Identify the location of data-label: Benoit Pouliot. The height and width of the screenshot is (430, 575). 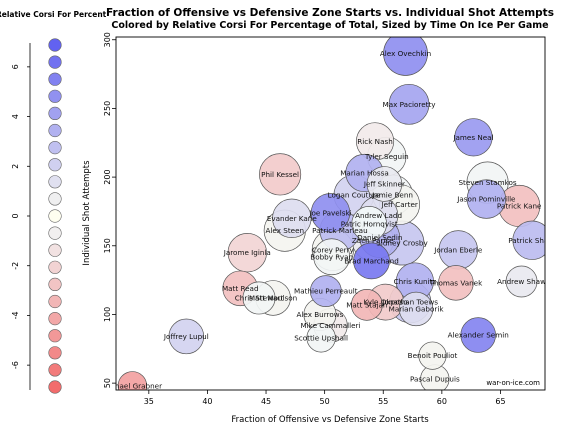
(433, 355).